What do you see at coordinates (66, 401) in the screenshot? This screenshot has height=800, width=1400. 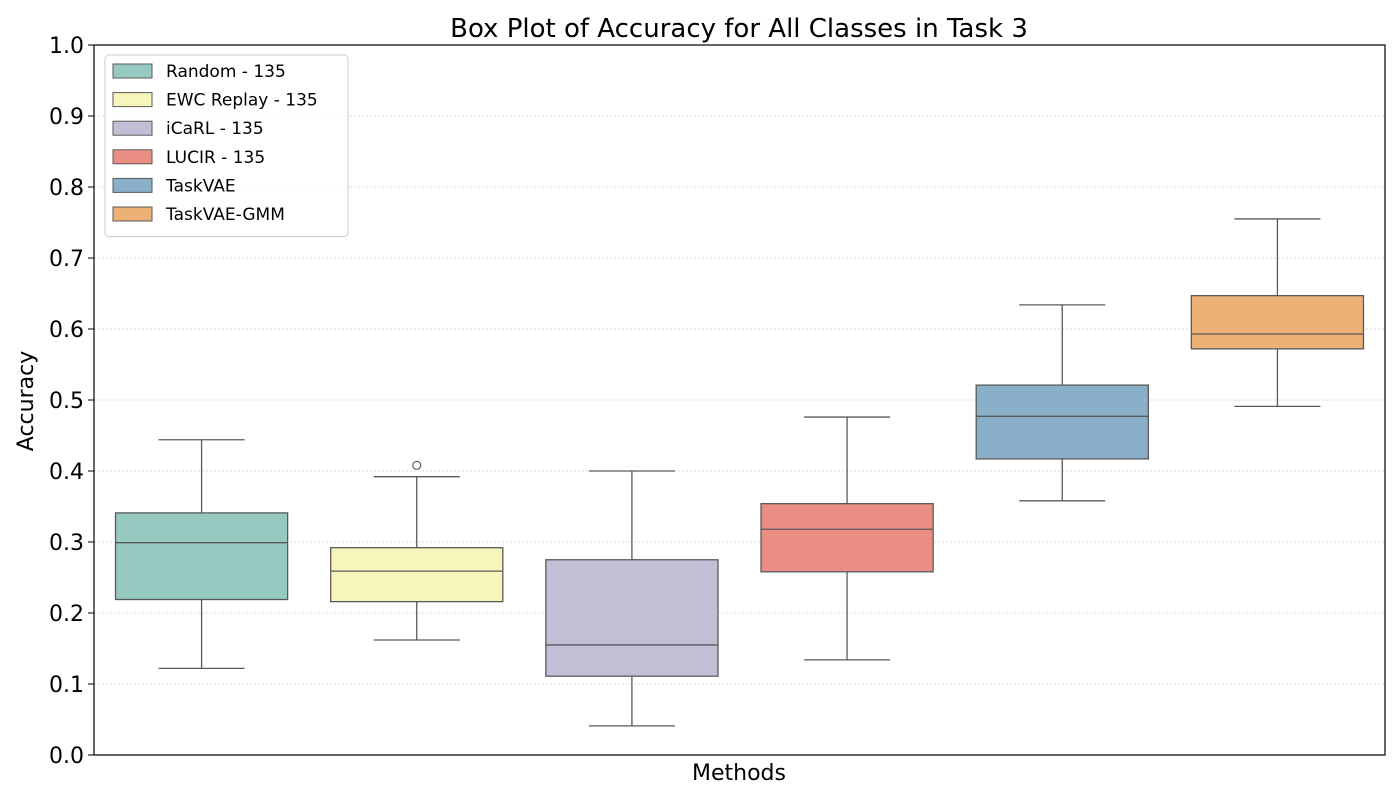 I see `y-tick-label: 0.5` at bounding box center [66, 401].